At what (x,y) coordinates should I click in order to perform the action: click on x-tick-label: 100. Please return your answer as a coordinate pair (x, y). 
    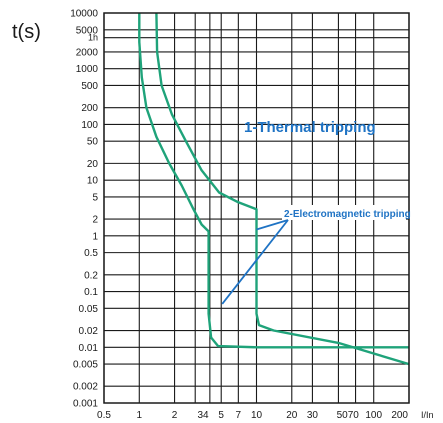
    Looking at the image, I should click on (373, 415).